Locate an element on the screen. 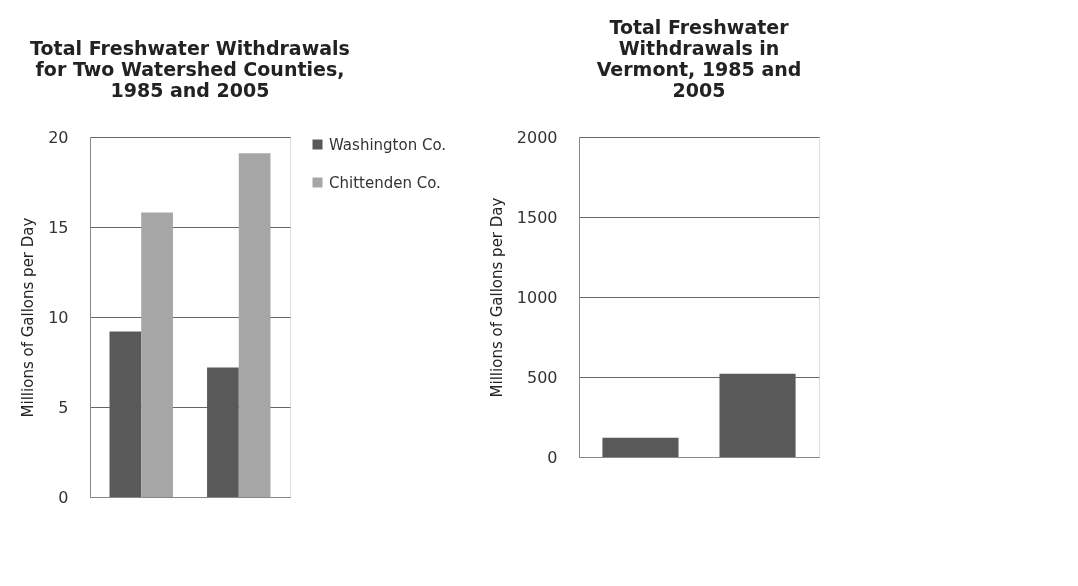 The width and height of the screenshot is (1078, 586). y-tick-label: 20 is located at coordinates (58, 137).